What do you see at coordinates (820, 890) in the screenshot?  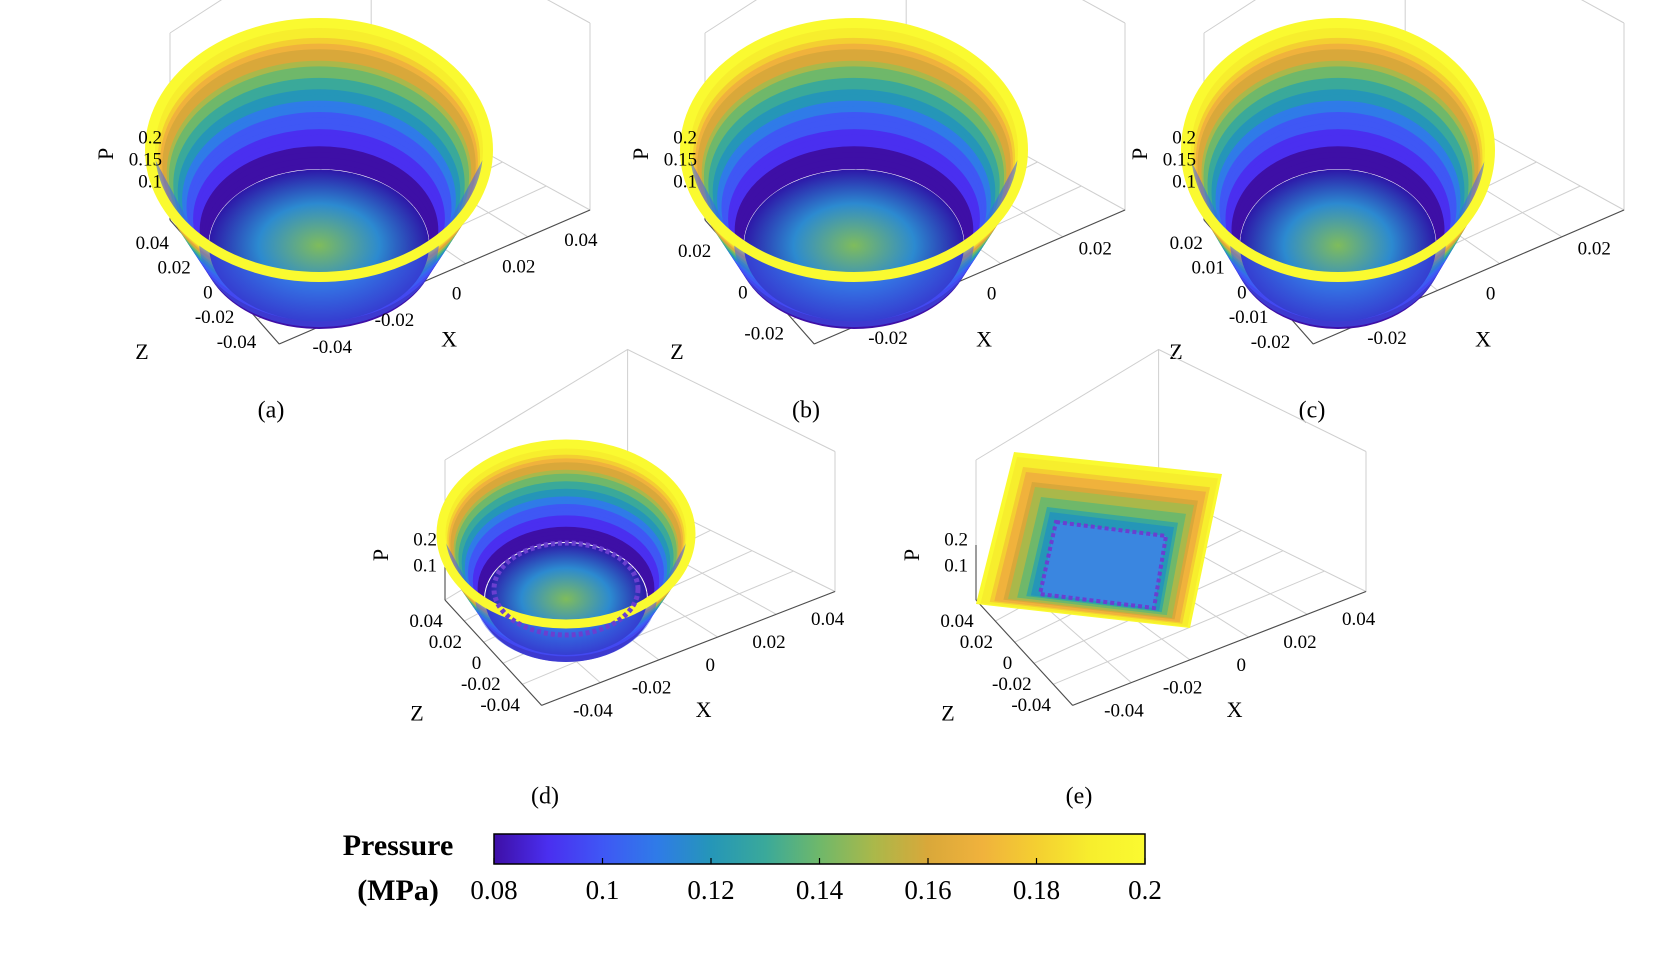 I see `colorbar-tick-label: 0.14` at bounding box center [820, 890].